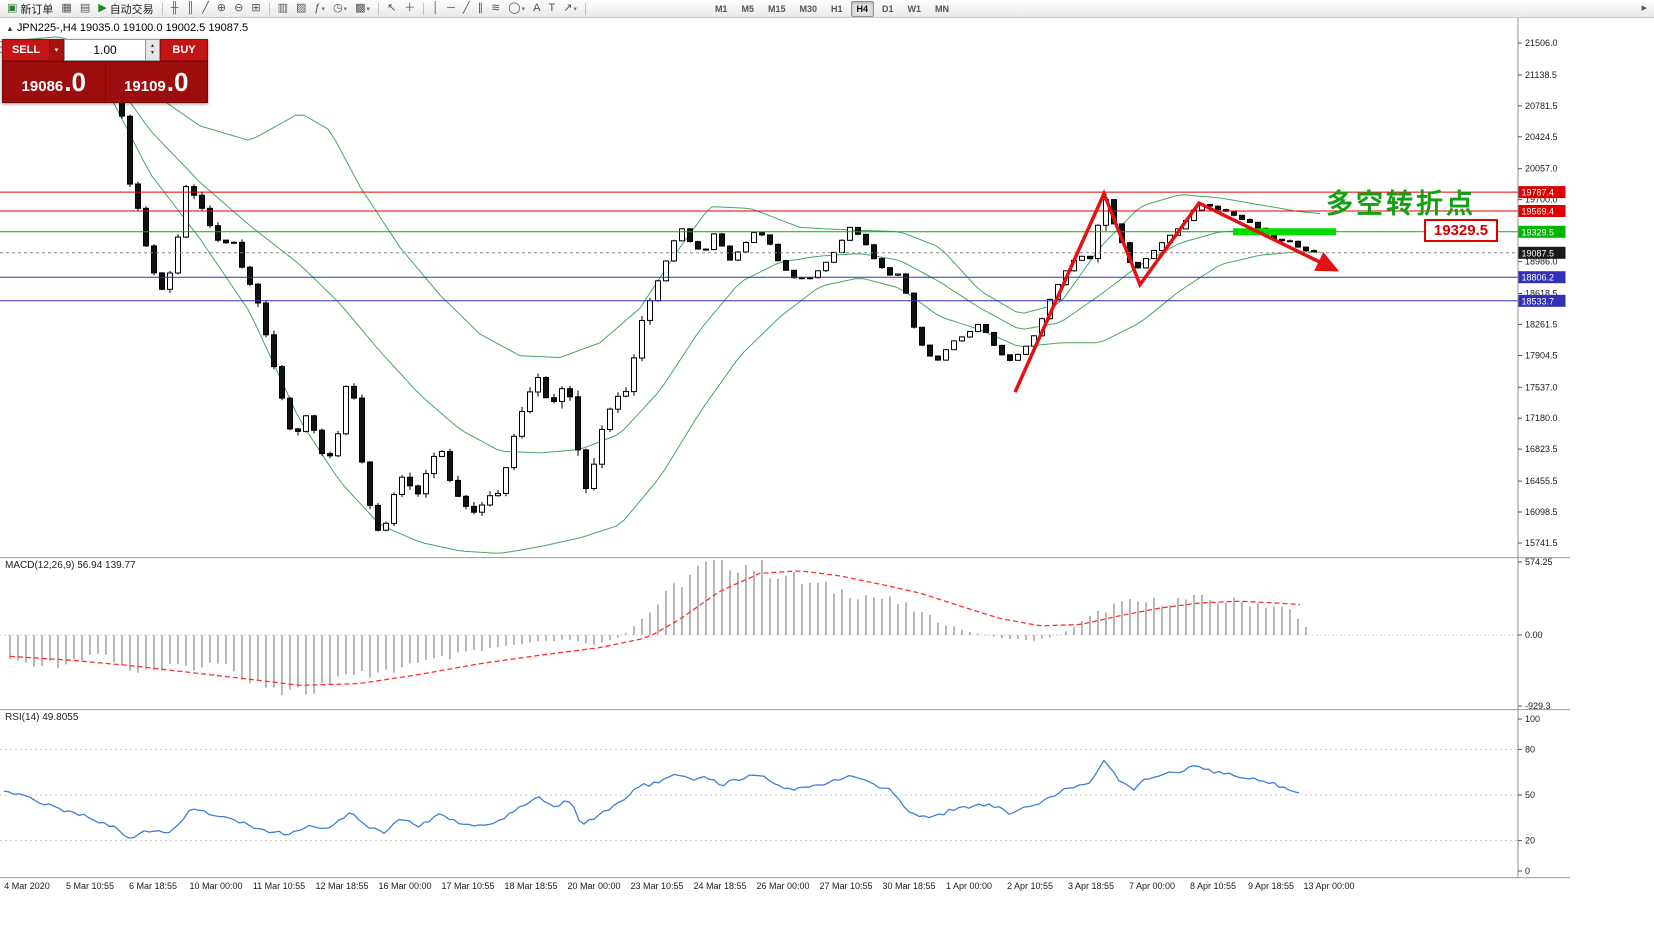 This screenshot has width=1654, height=945. Describe the element at coordinates (721, 8) in the screenshot. I see `timeframe-m1-button: M1` at that location.